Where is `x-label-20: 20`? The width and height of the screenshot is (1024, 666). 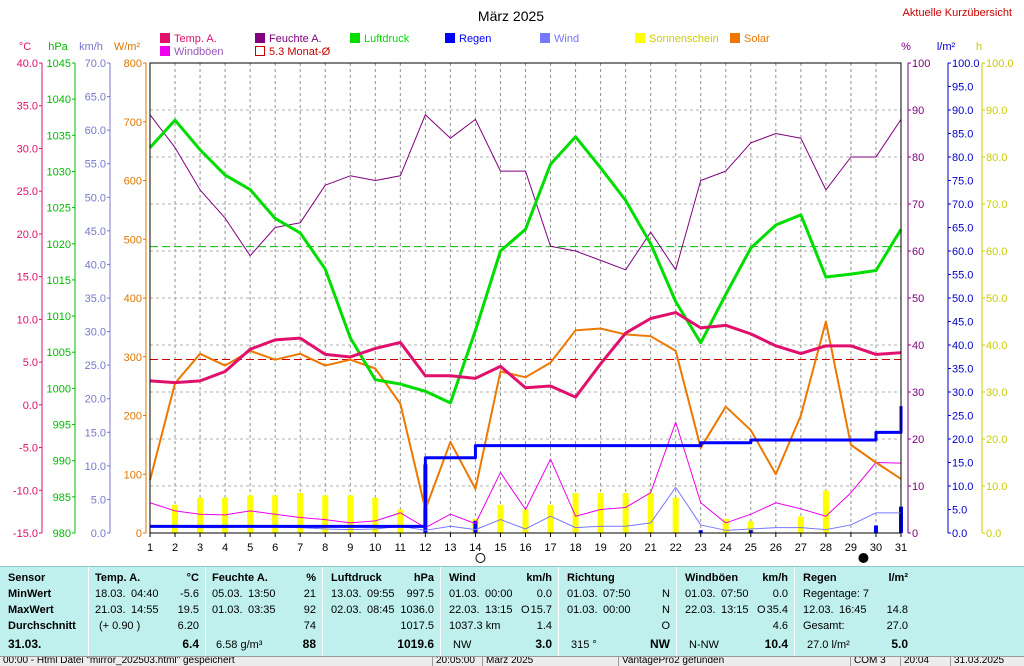 x-label-20: 20 is located at coordinates (626, 548).